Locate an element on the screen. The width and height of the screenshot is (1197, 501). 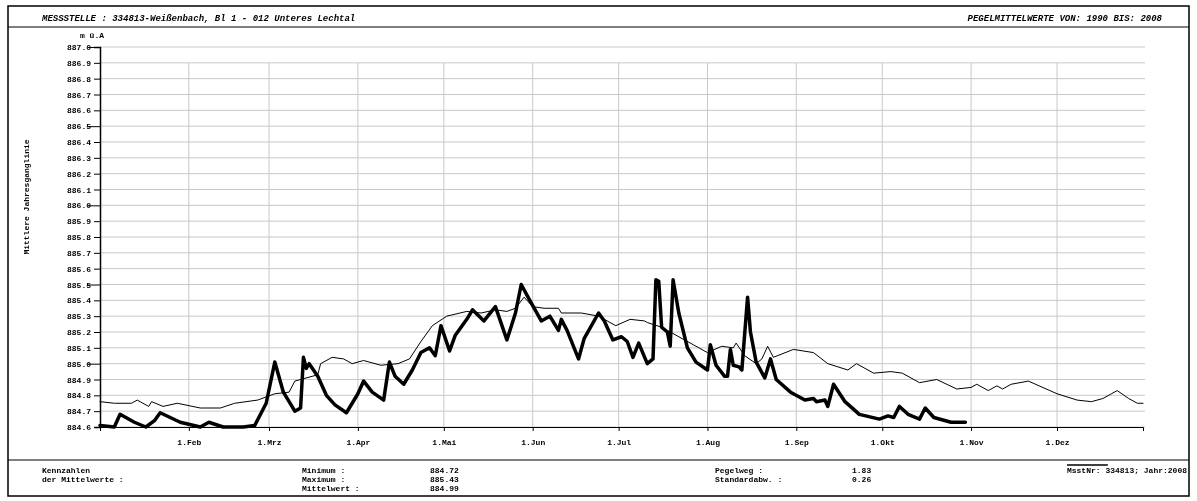
text: der Mittelwerte : is located at coordinates (83, 479).